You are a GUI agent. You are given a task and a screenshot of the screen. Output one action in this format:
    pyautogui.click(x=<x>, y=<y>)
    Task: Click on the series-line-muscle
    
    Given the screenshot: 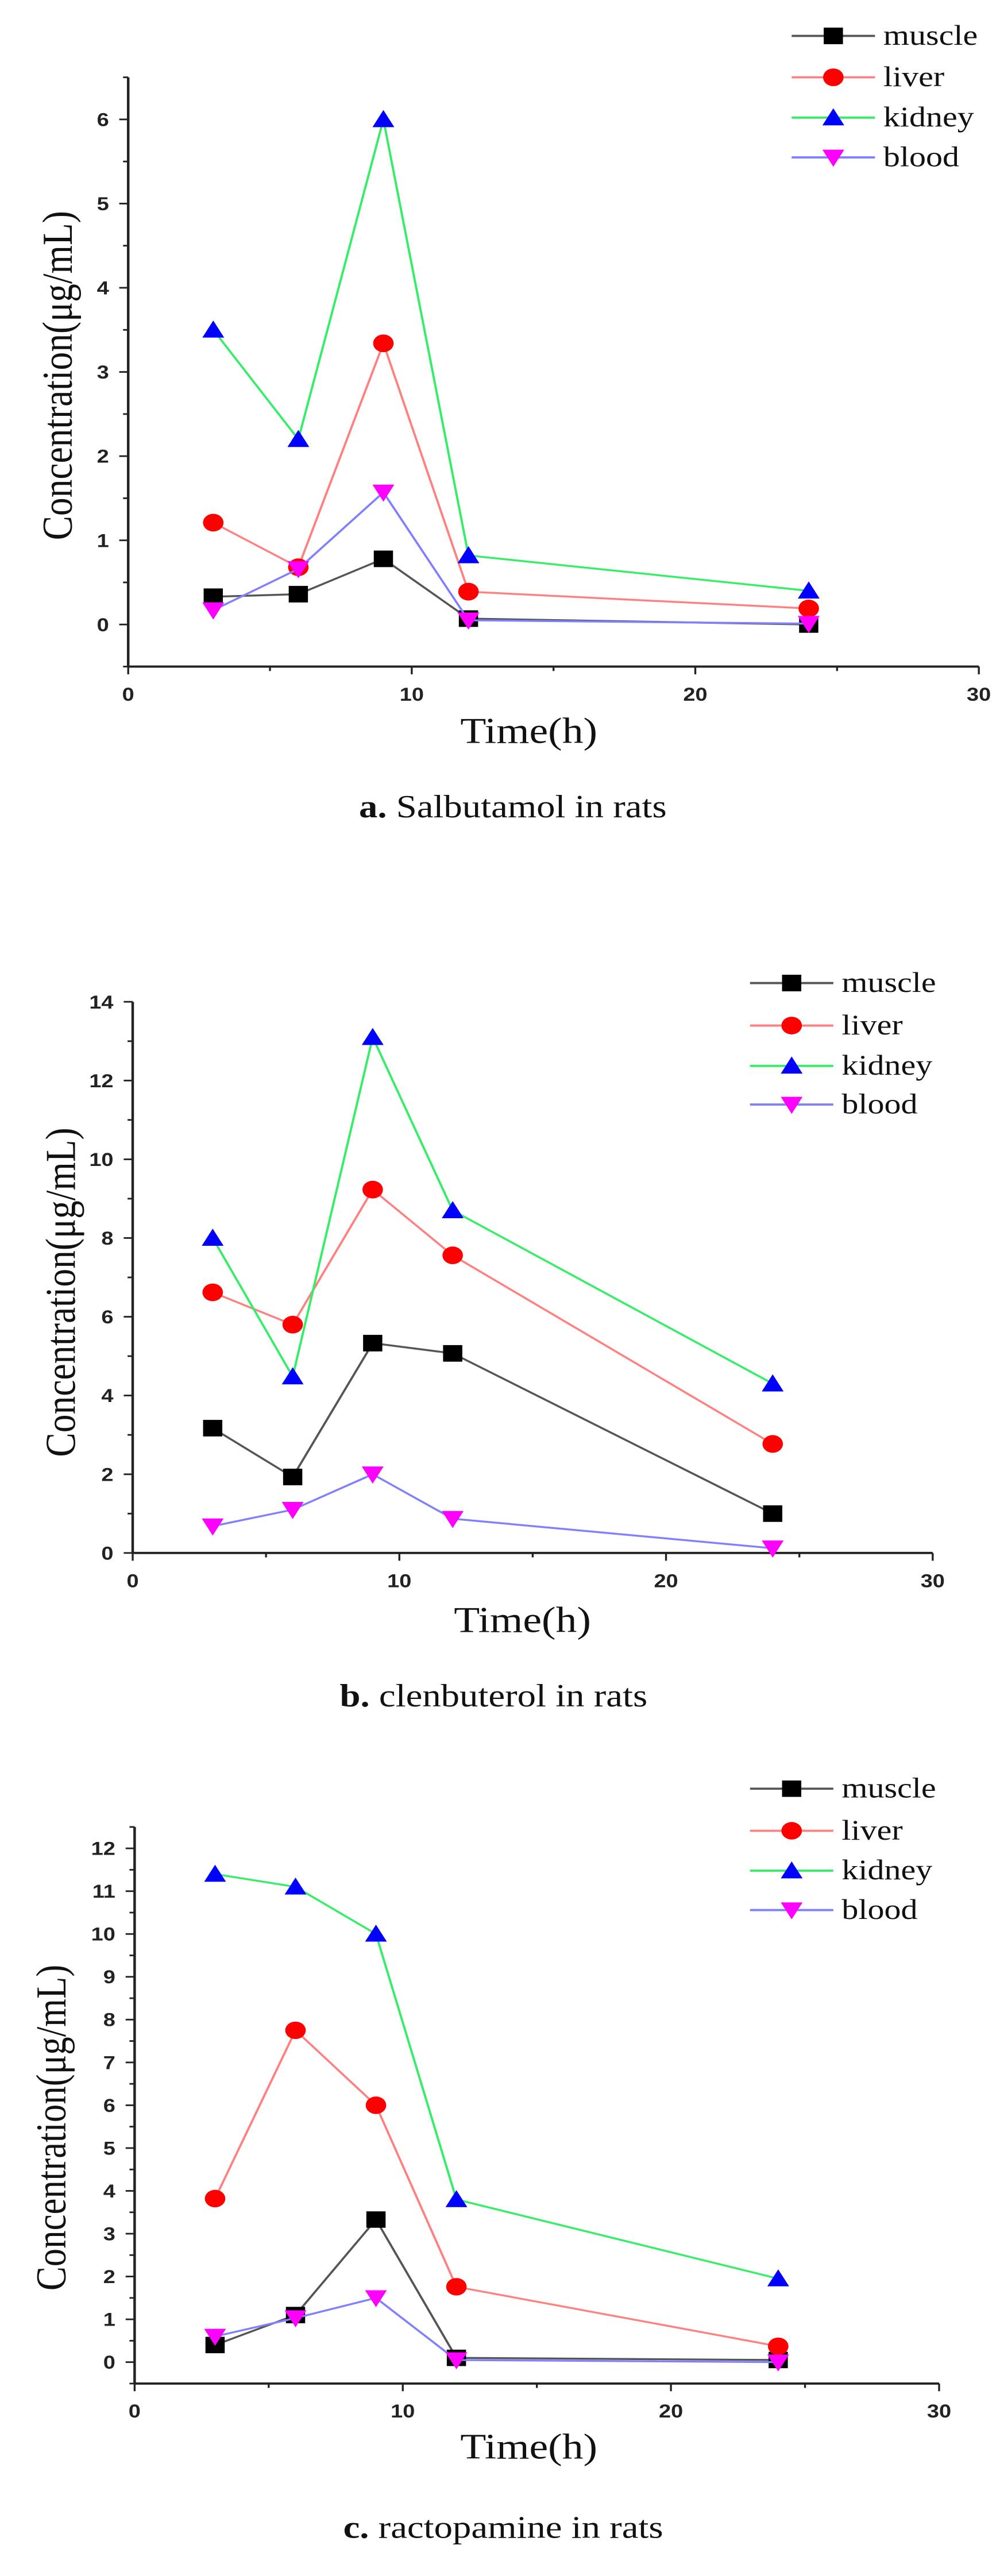 What is the action you would take?
    pyautogui.click(x=496, y=2289)
    